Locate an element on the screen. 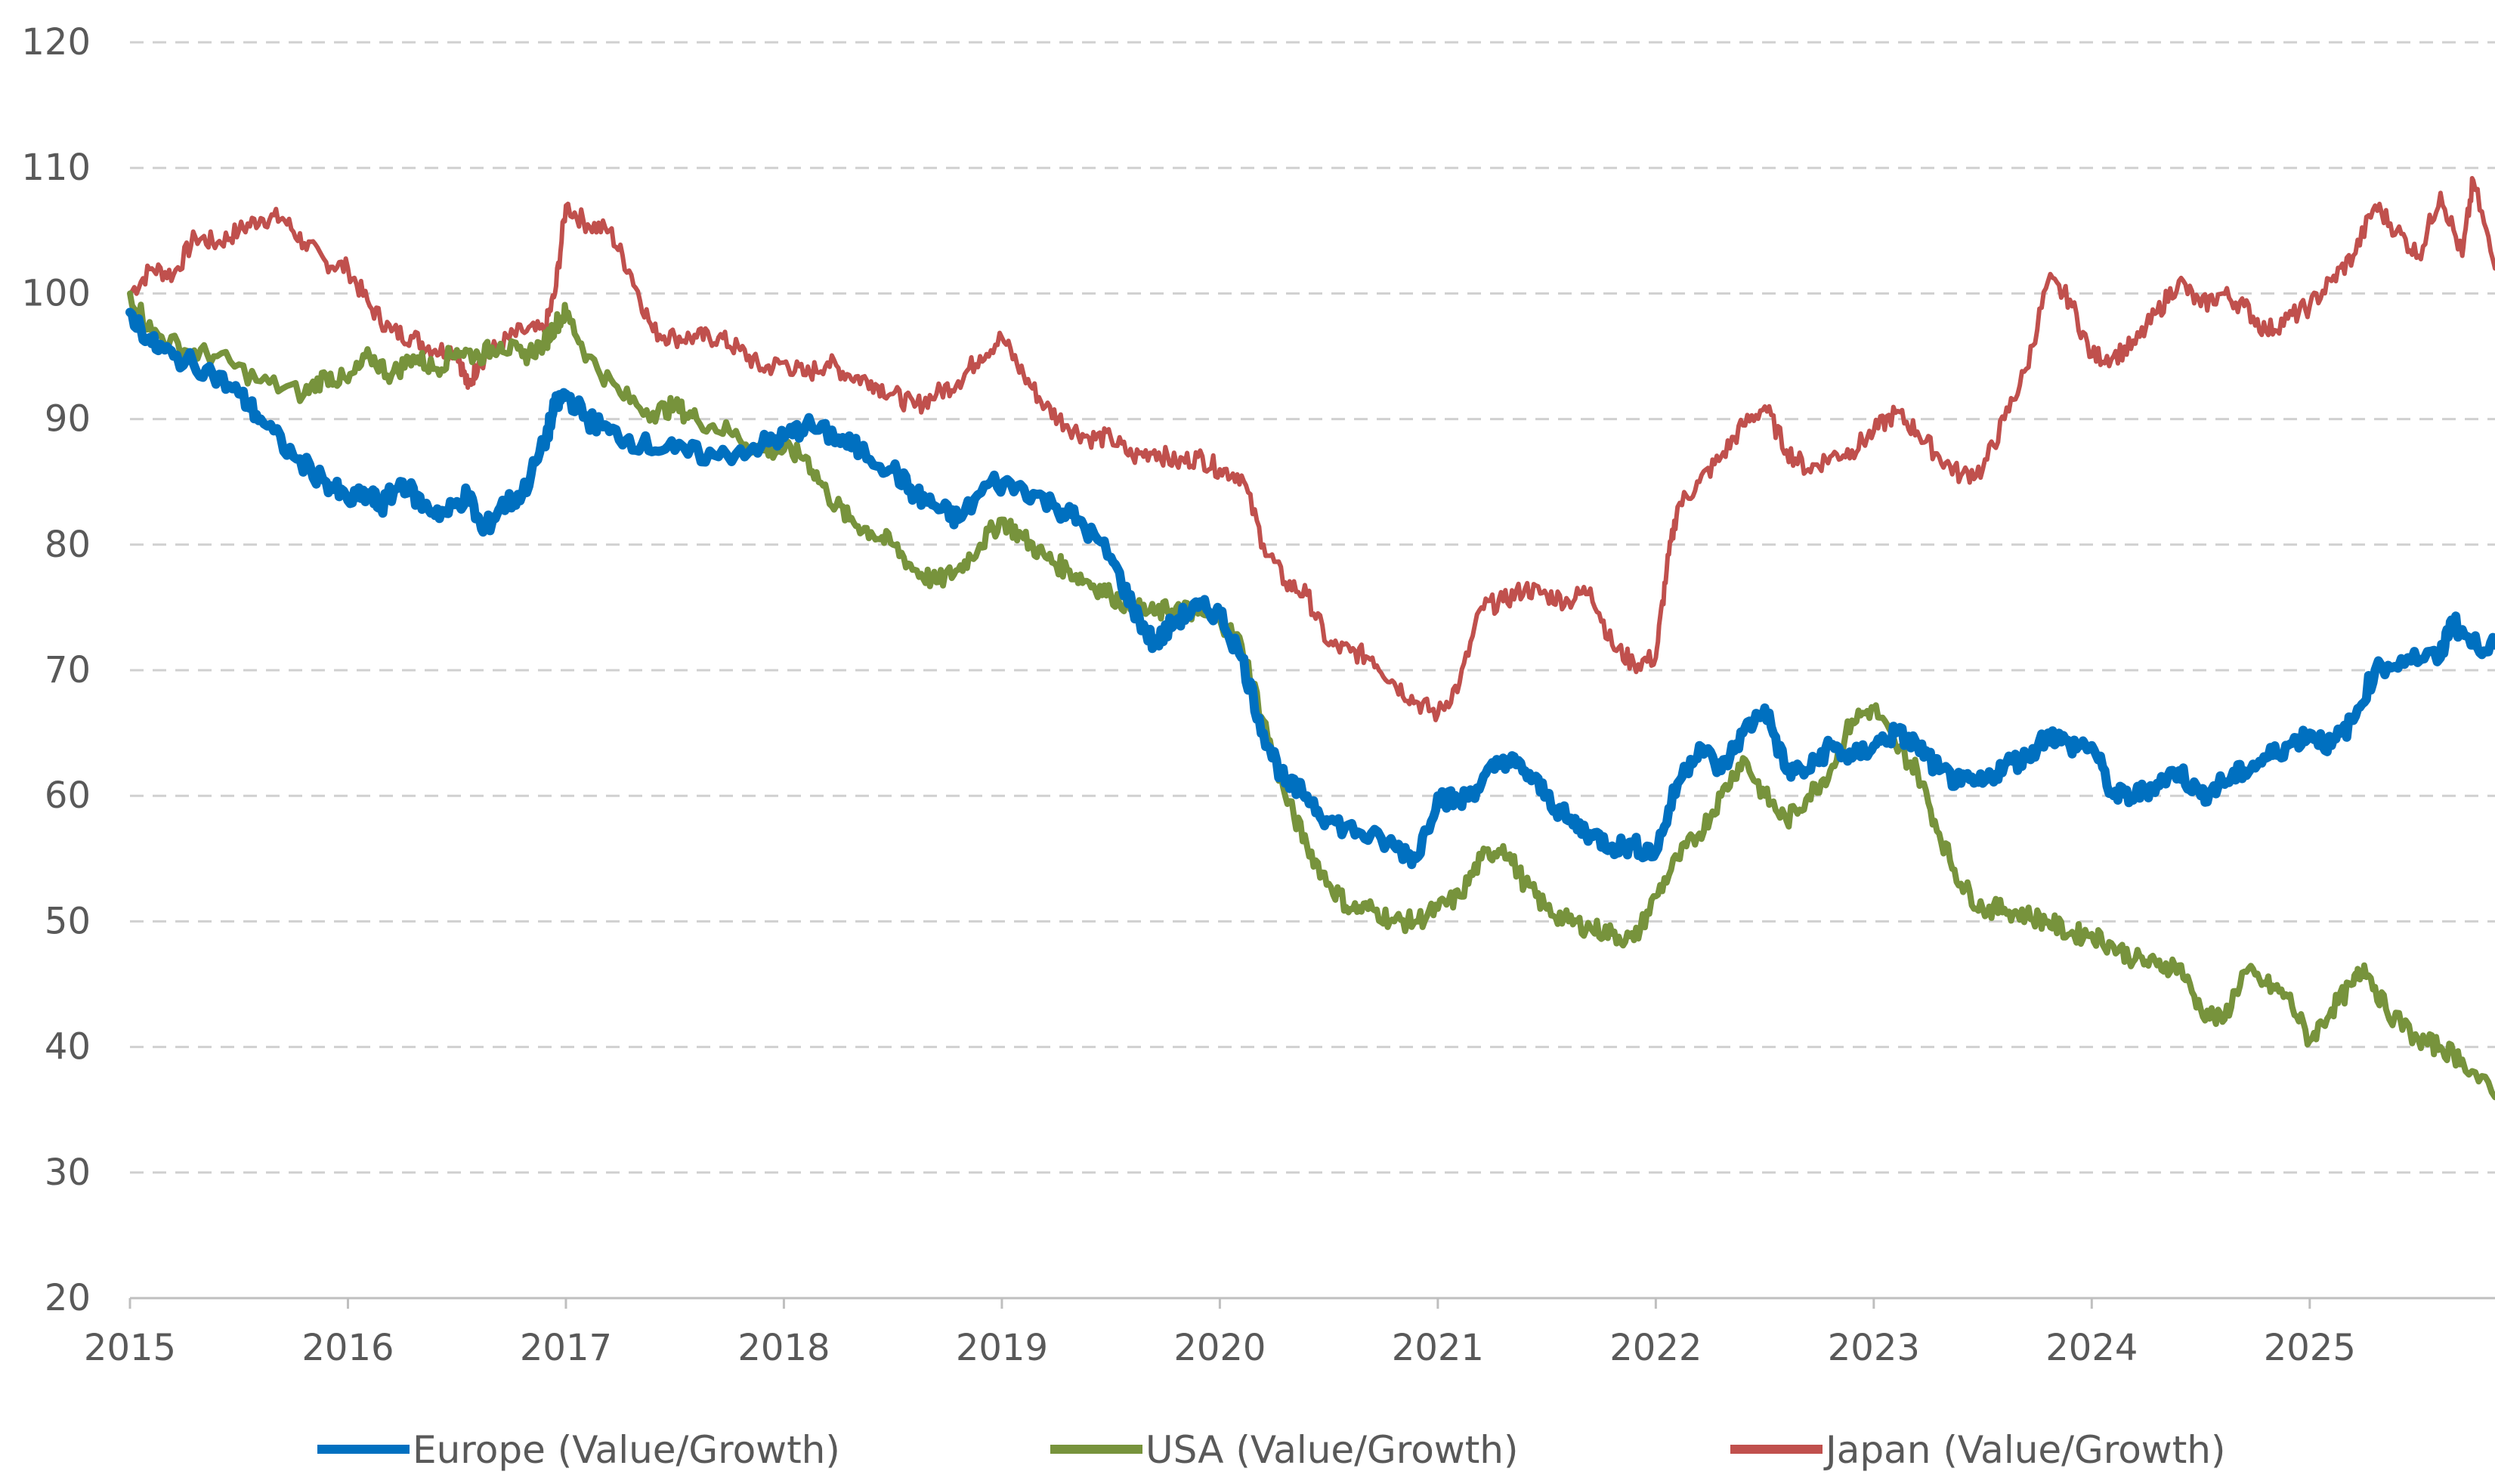 The height and width of the screenshot is (1484, 2495). y-tick-label: 110 is located at coordinates (56, 168).